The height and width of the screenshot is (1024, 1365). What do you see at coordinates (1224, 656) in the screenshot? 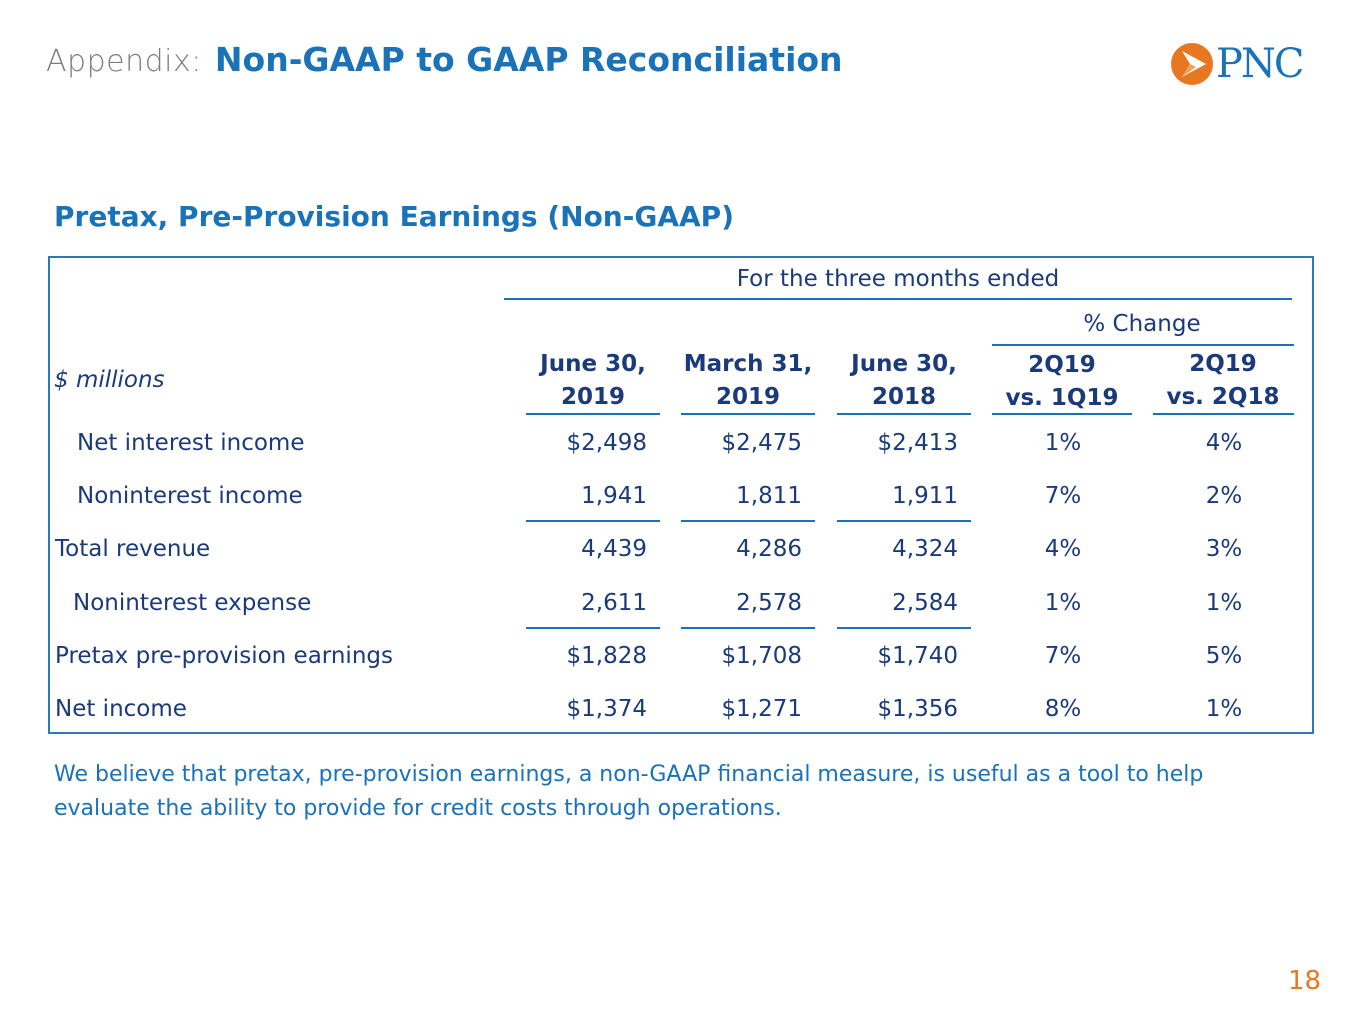
I see `table-cell: 5%` at bounding box center [1224, 656].